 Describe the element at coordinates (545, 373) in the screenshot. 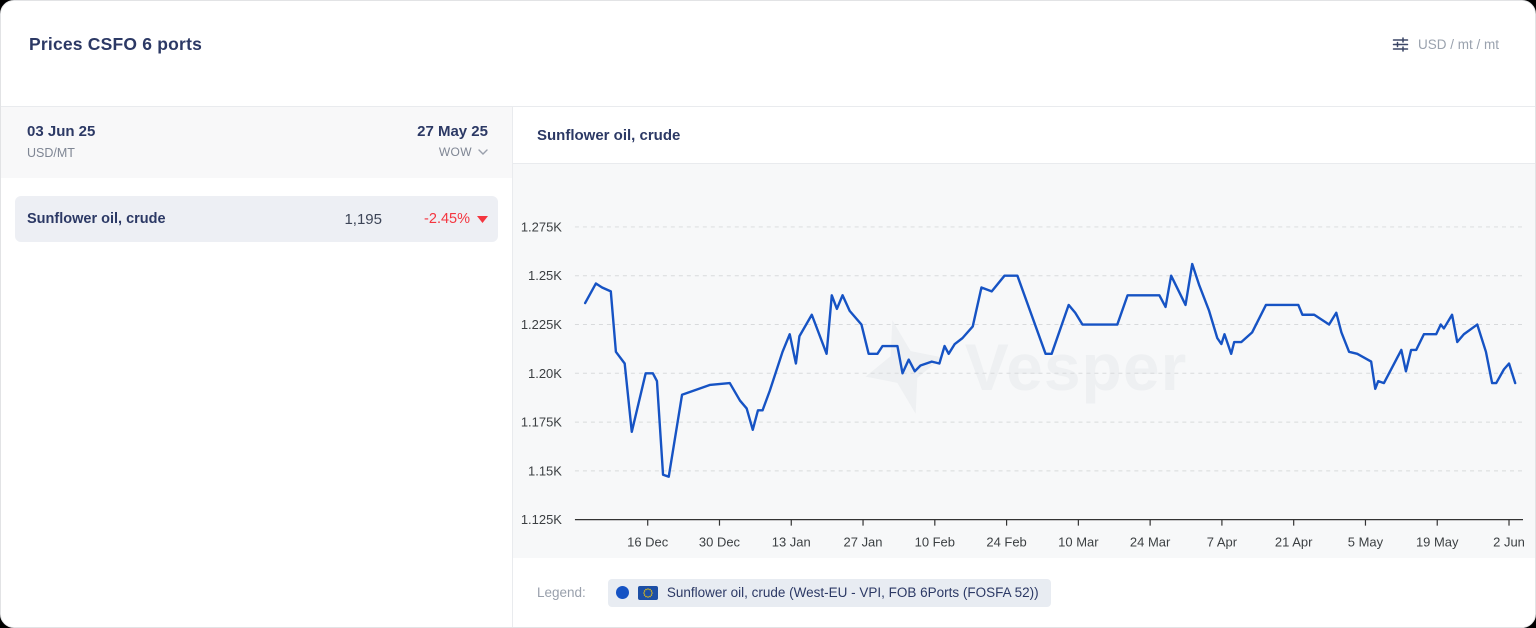

I see `y-axis-tick-label: 1.20K` at that location.